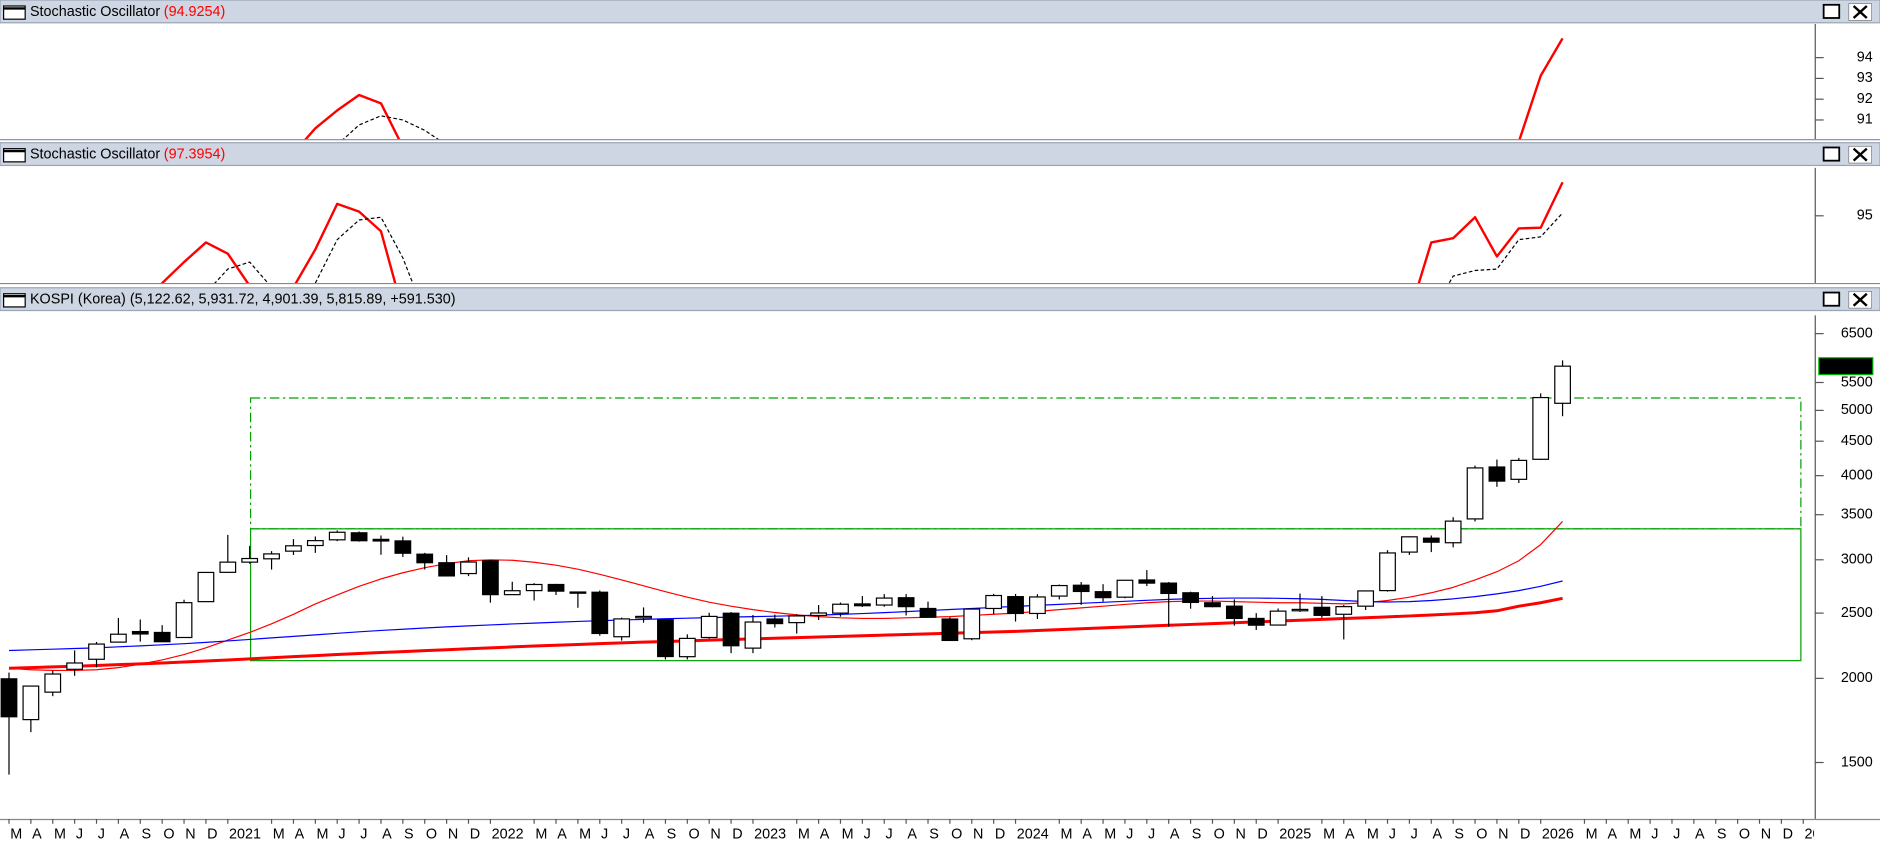  I want to click on y-tick-label: 91, so click(1865, 120).